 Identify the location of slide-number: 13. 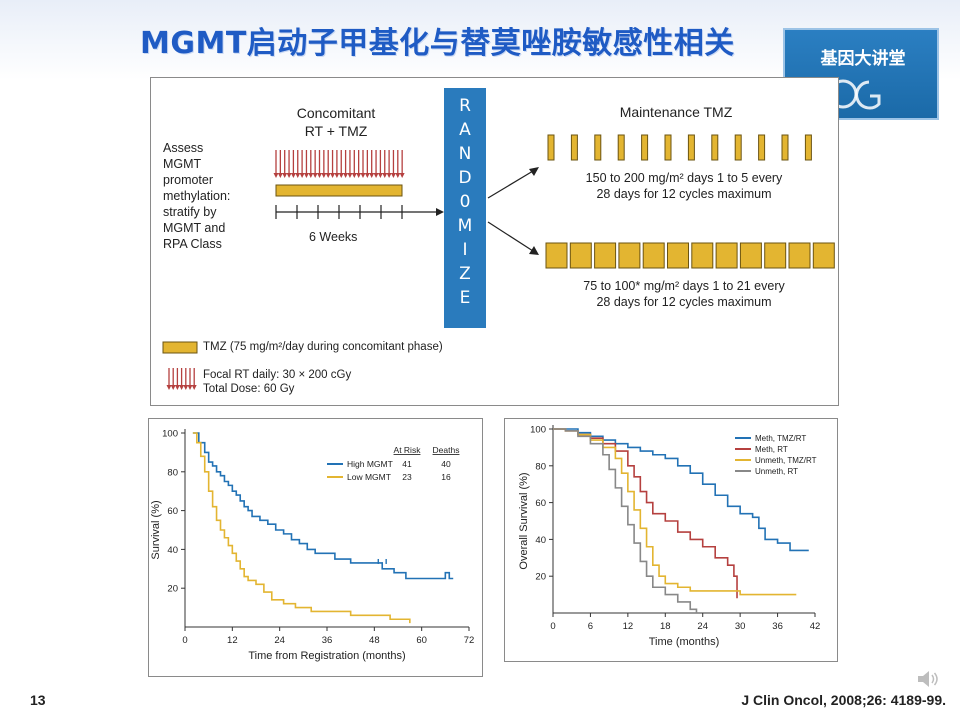
(38, 700).